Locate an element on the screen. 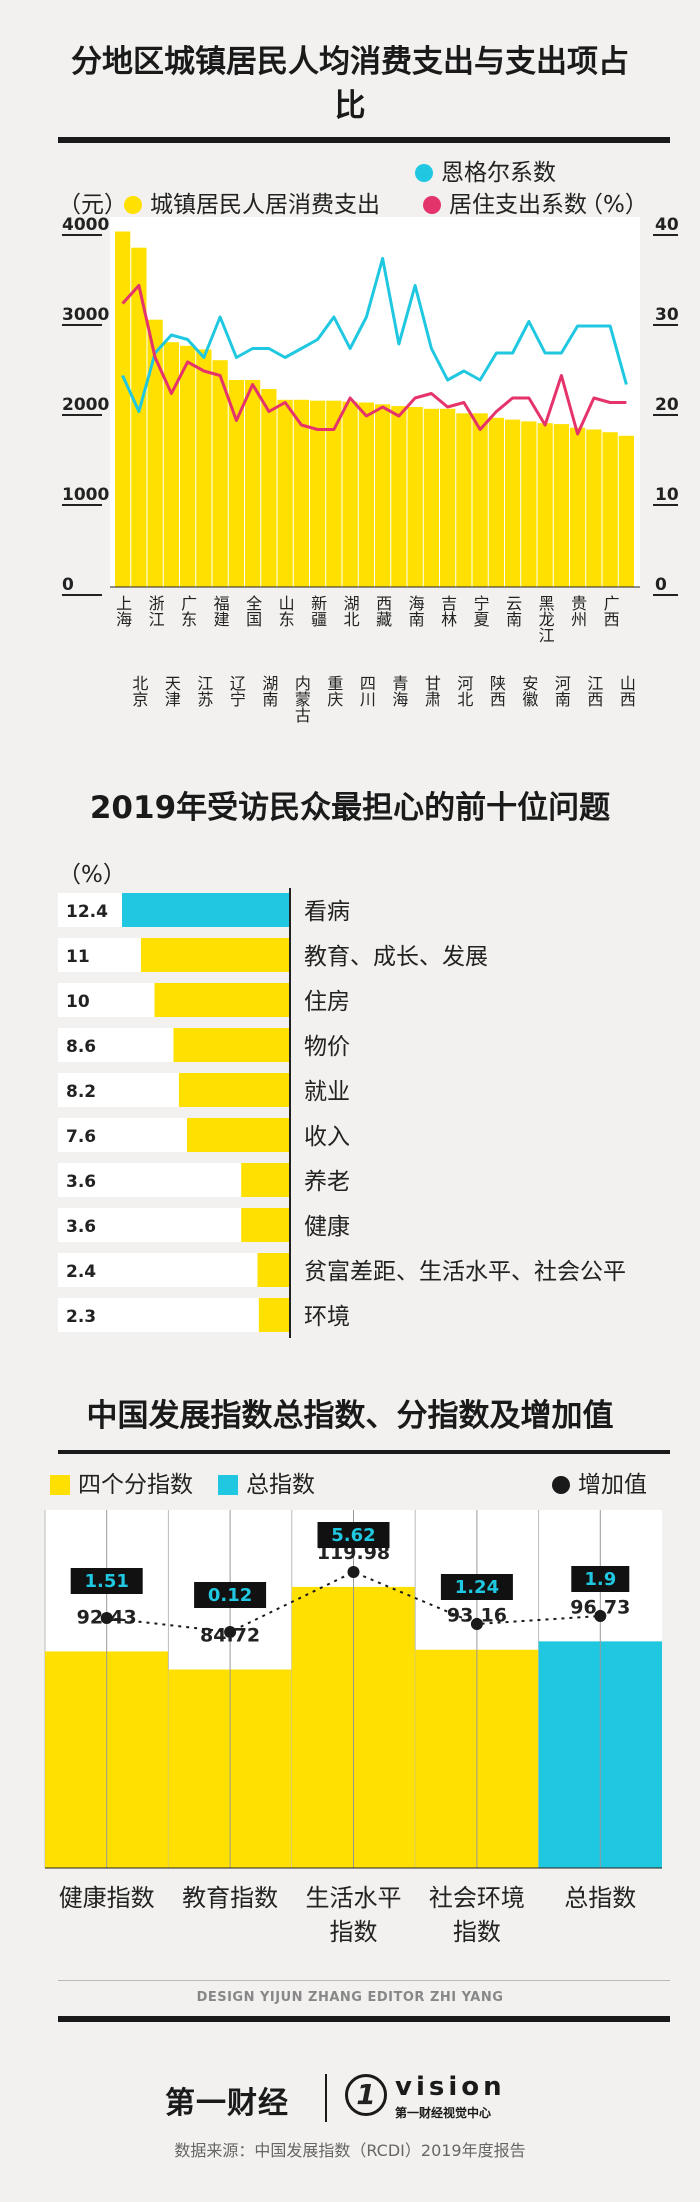  index-category-label: 生活水平 is located at coordinates (354, 1898).